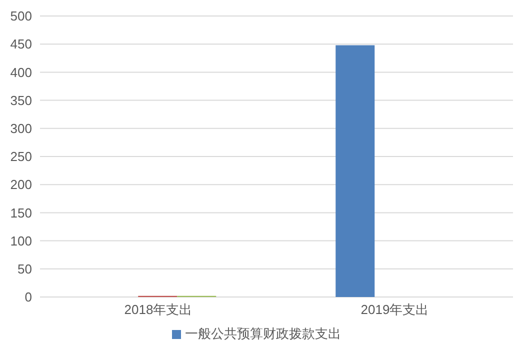 The width and height of the screenshot is (517, 347). I want to click on y-tick-label: 300, so click(21, 128).